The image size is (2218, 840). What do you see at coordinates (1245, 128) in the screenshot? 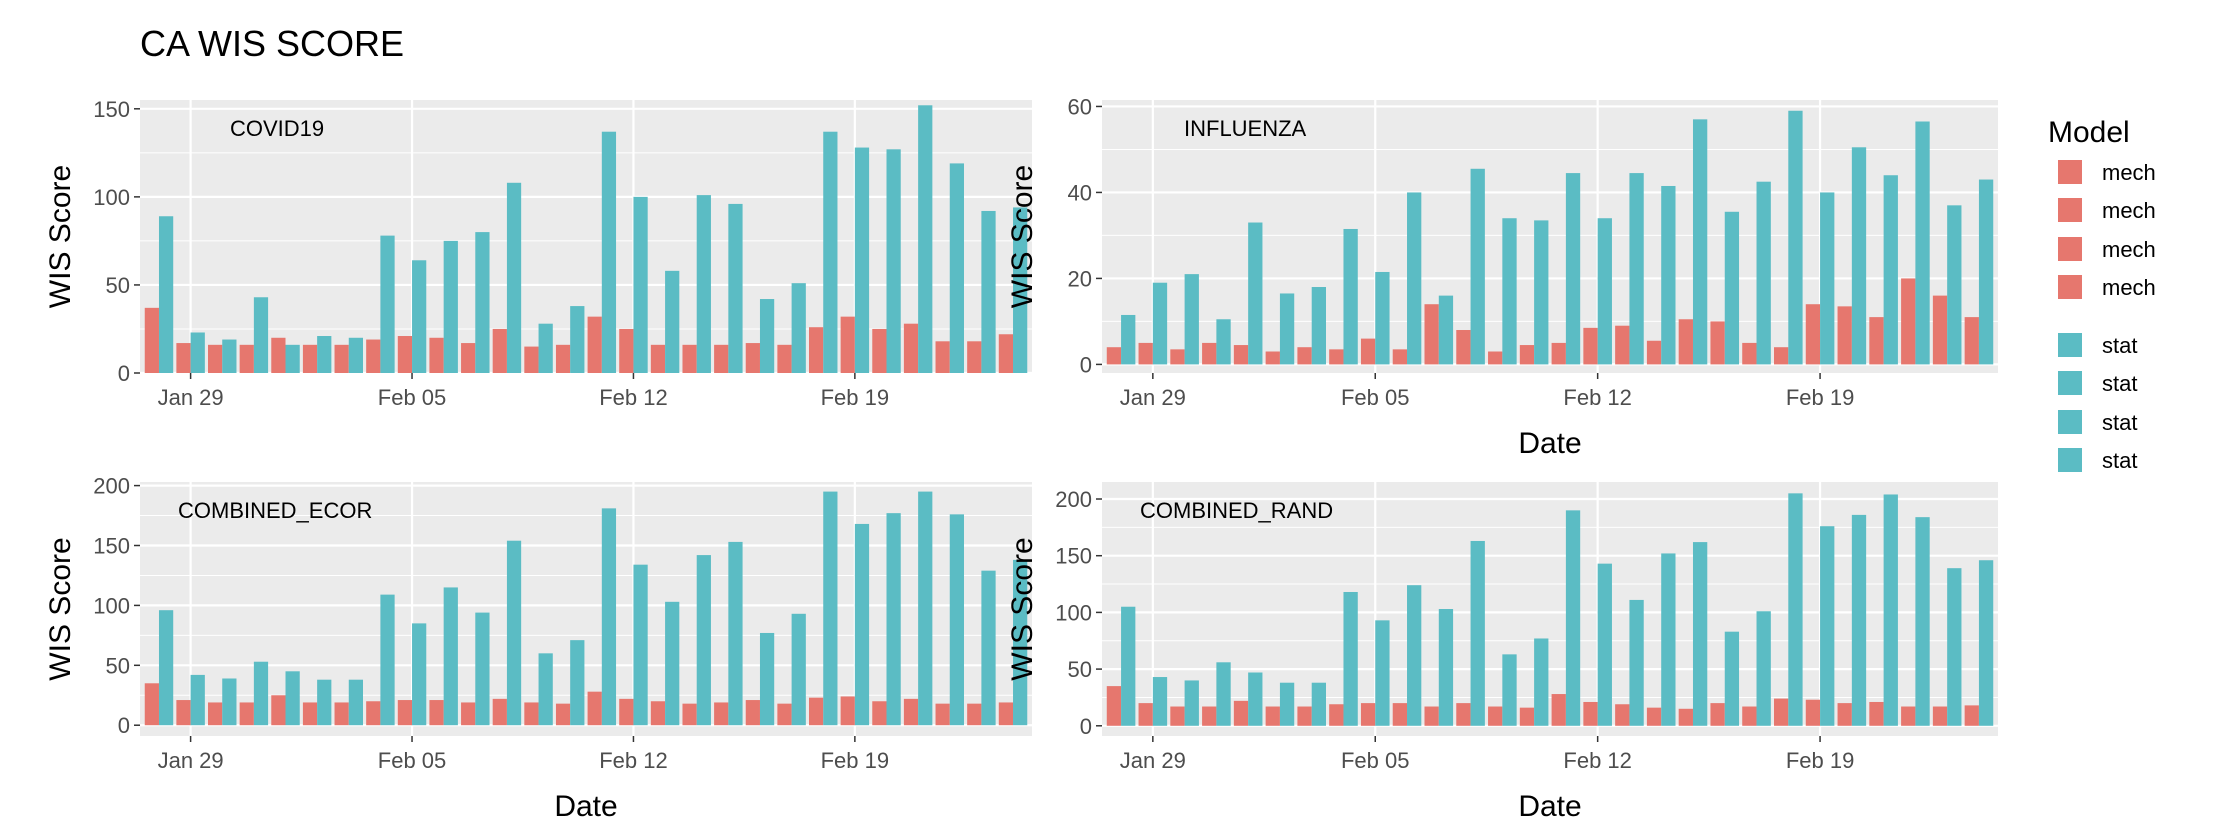
I see `panel-label: INFLUENZA` at bounding box center [1245, 128].